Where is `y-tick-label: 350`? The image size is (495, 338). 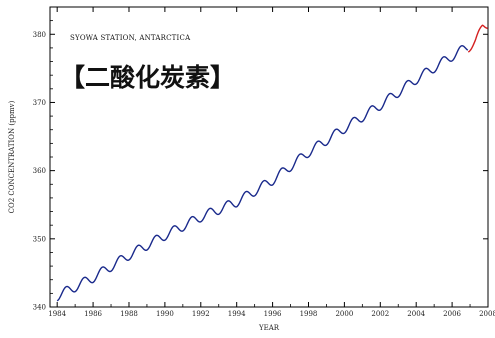
y-tick-label: 350 is located at coordinates (39, 239).